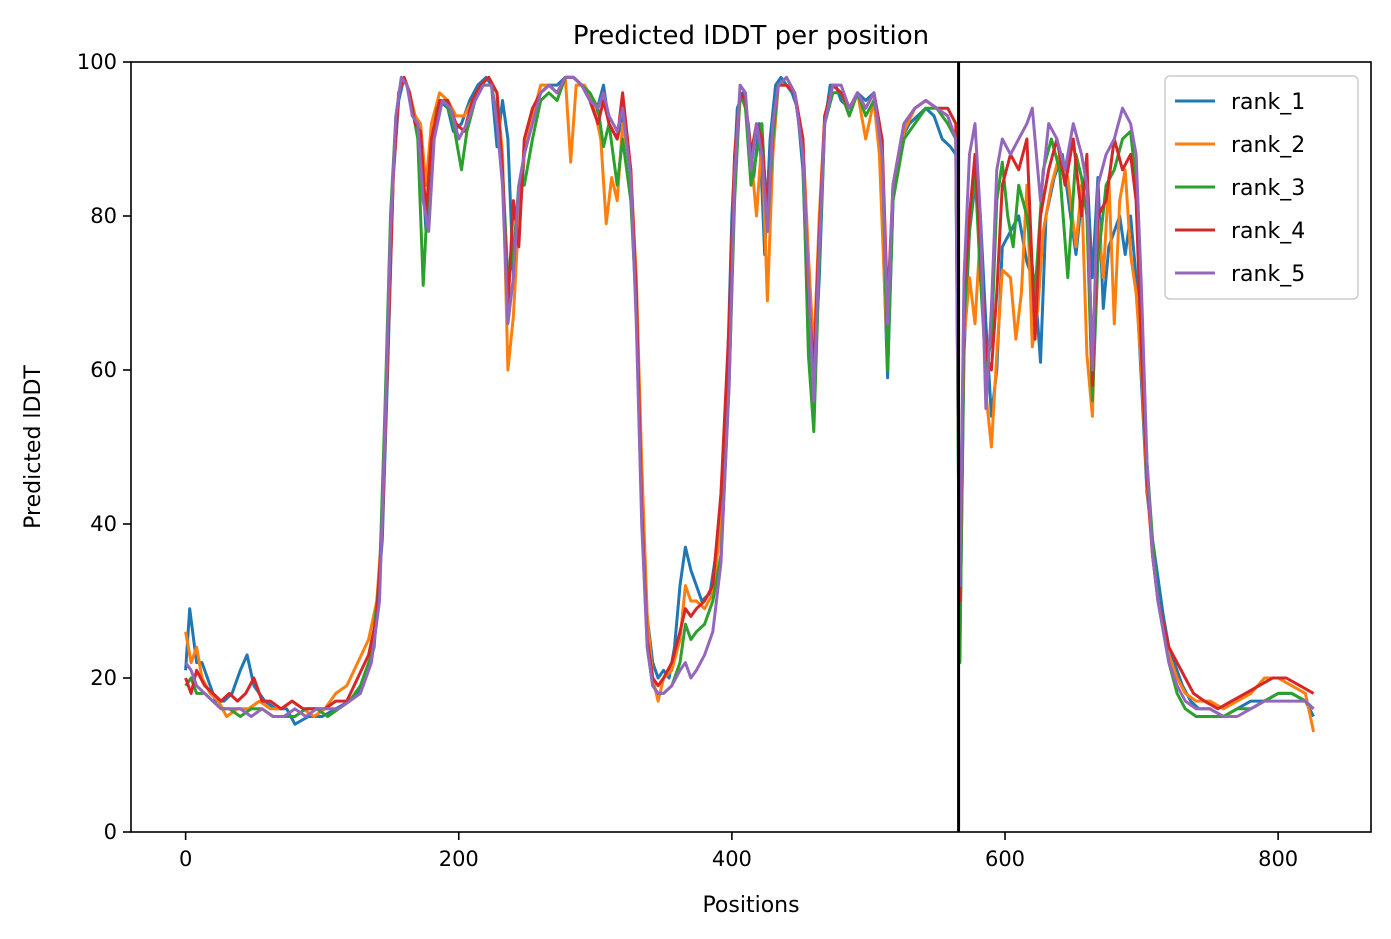 This screenshot has height=939, width=1391. What do you see at coordinates (1005, 859) in the screenshot?
I see `x-tick-label: 600` at bounding box center [1005, 859].